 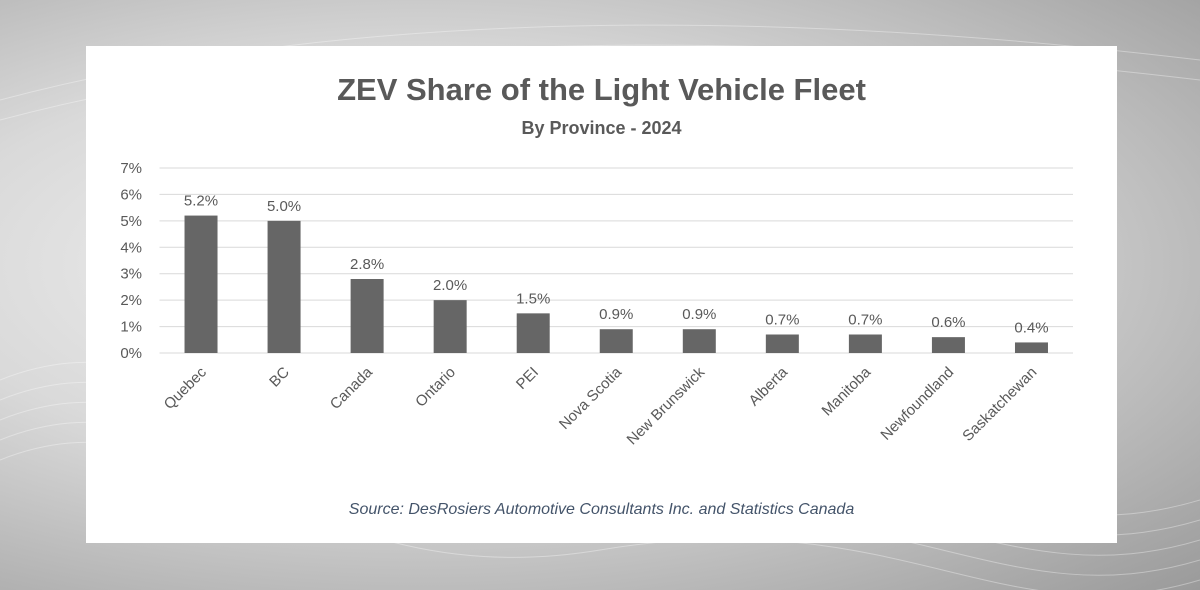 What do you see at coordinates (131, 247) in the screenshot?
I see `y-tick-label: 4%` at bounding box center [131, 247].